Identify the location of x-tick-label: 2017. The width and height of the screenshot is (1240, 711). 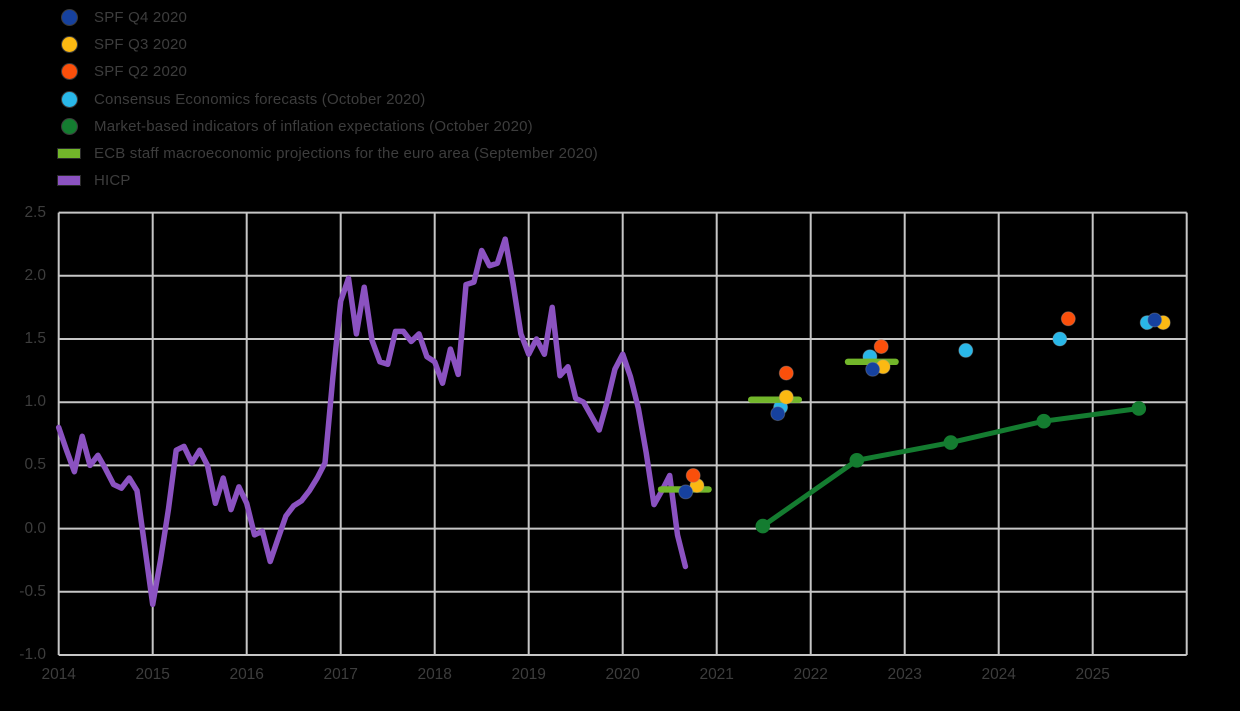
(340, 674).